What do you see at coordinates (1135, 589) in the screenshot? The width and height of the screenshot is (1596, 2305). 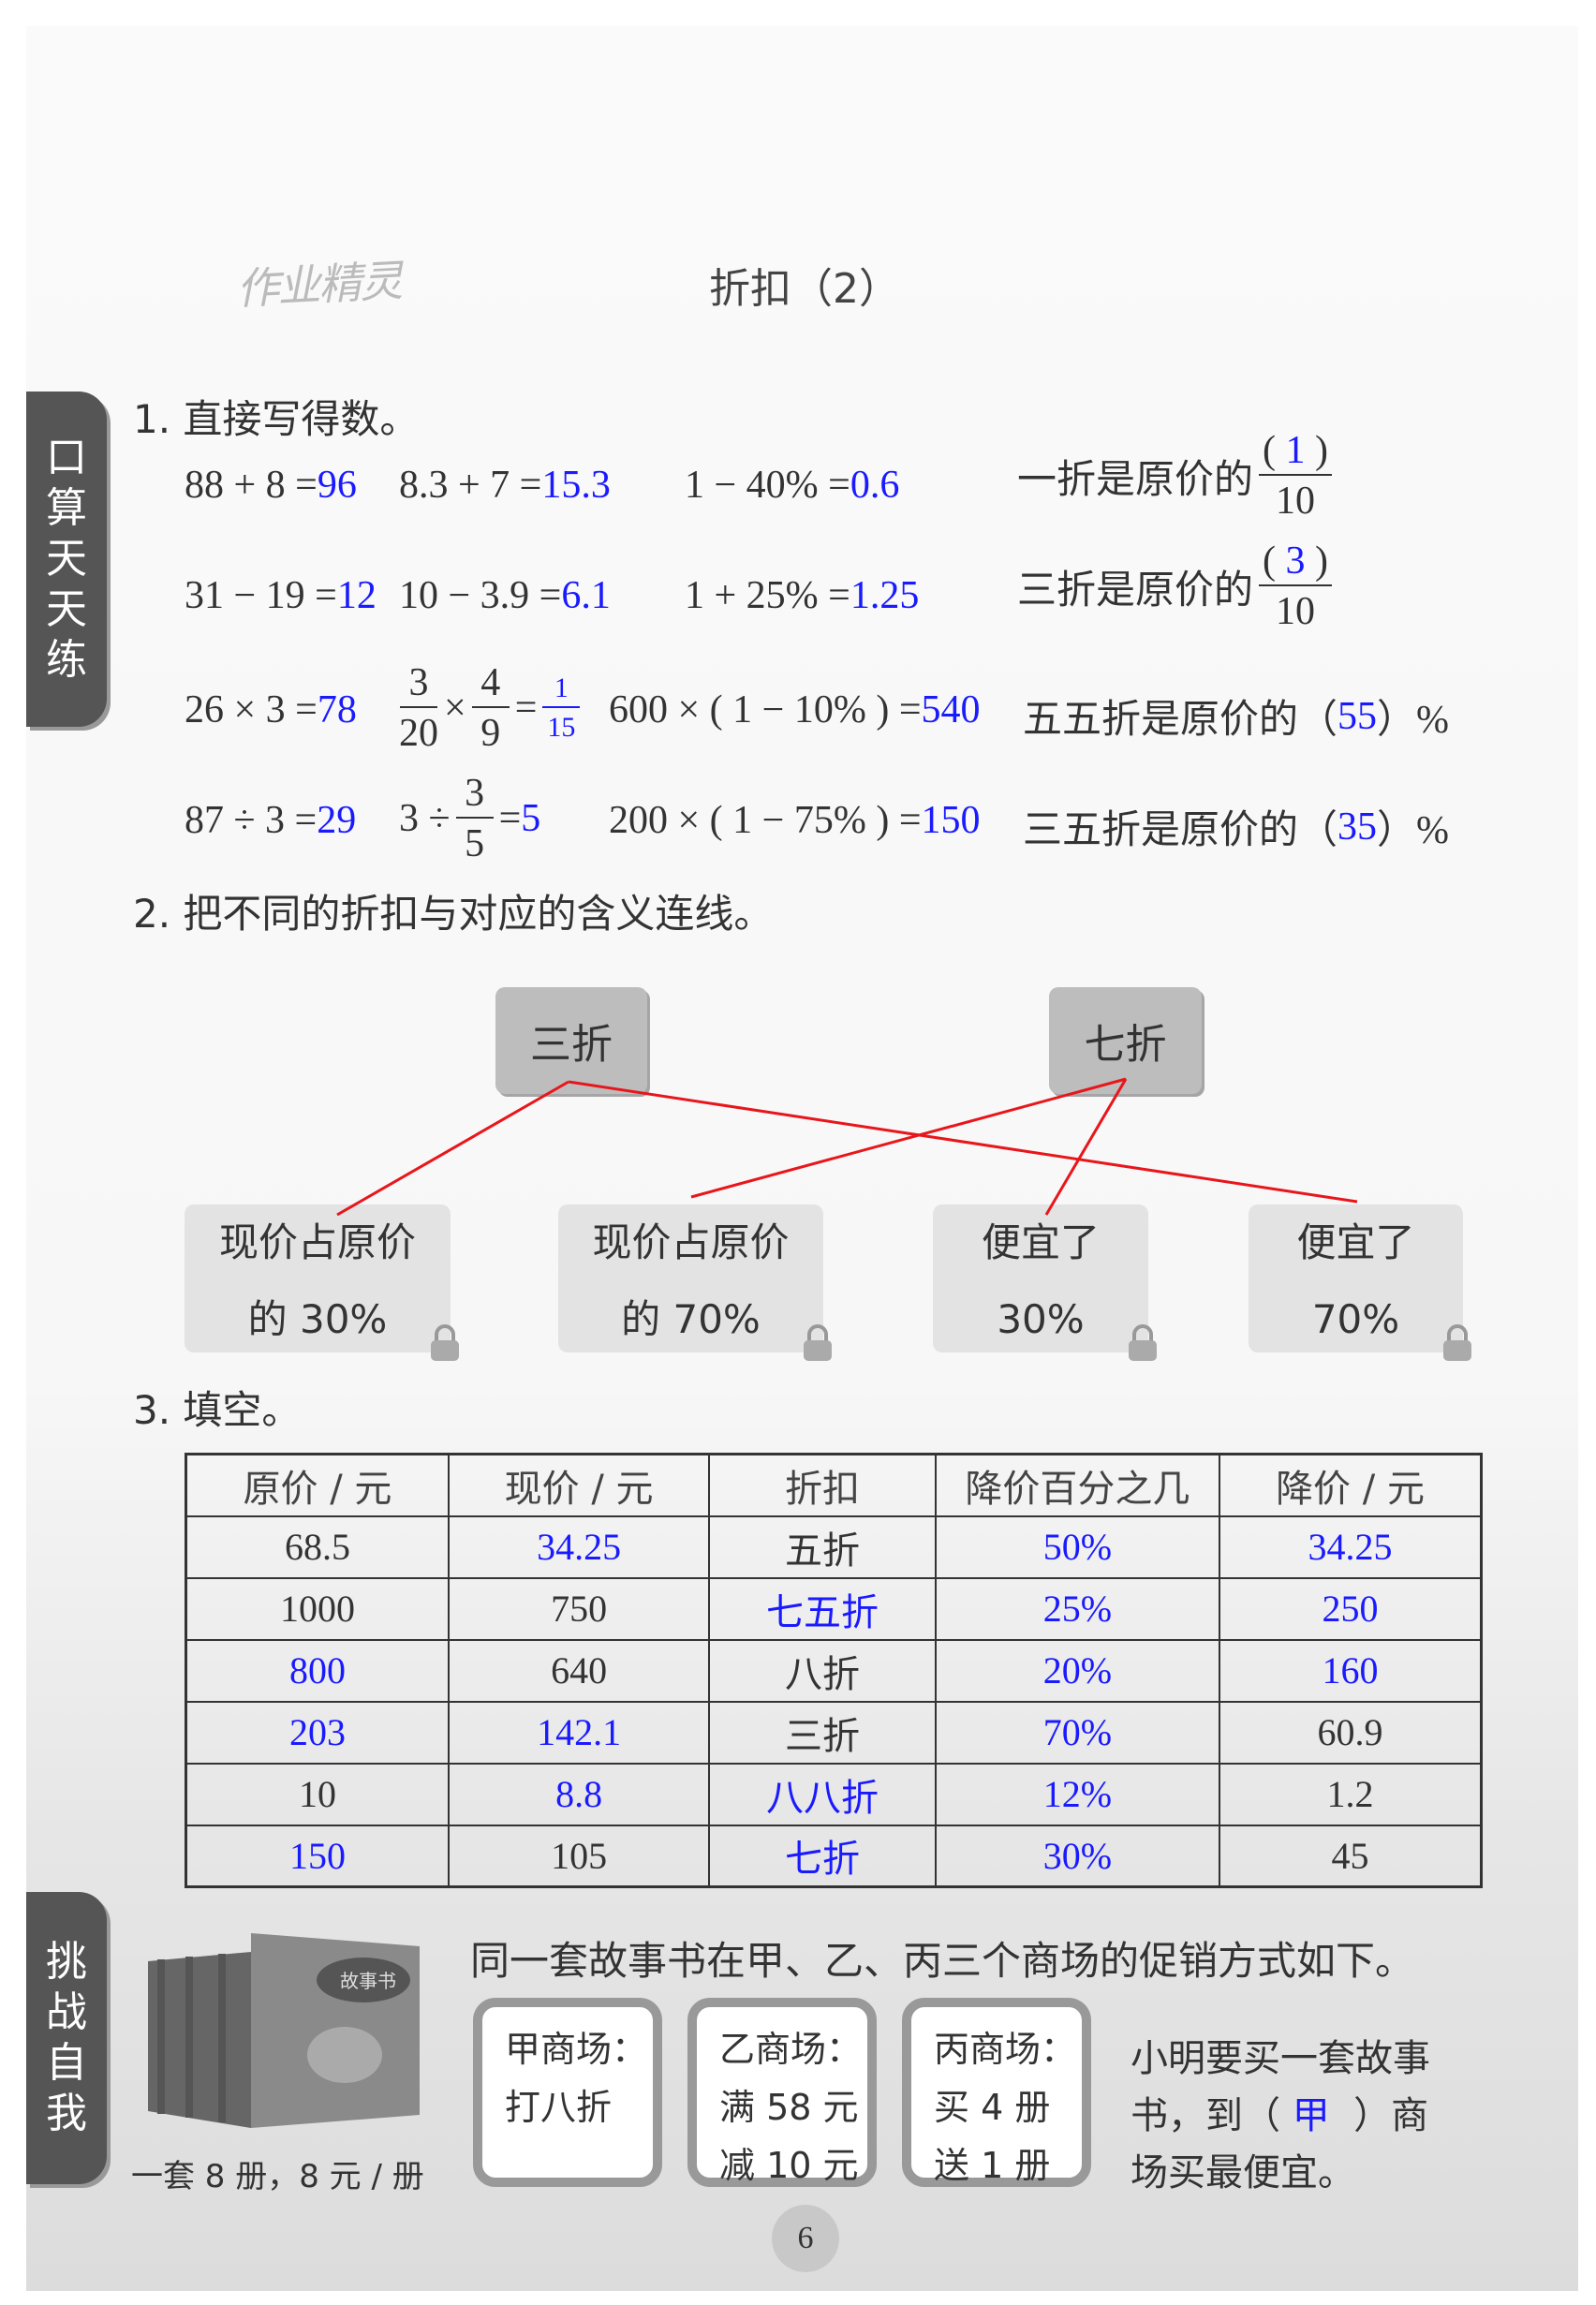 I see `expr: 三折是原价的` at bounding box center [1135, 589].